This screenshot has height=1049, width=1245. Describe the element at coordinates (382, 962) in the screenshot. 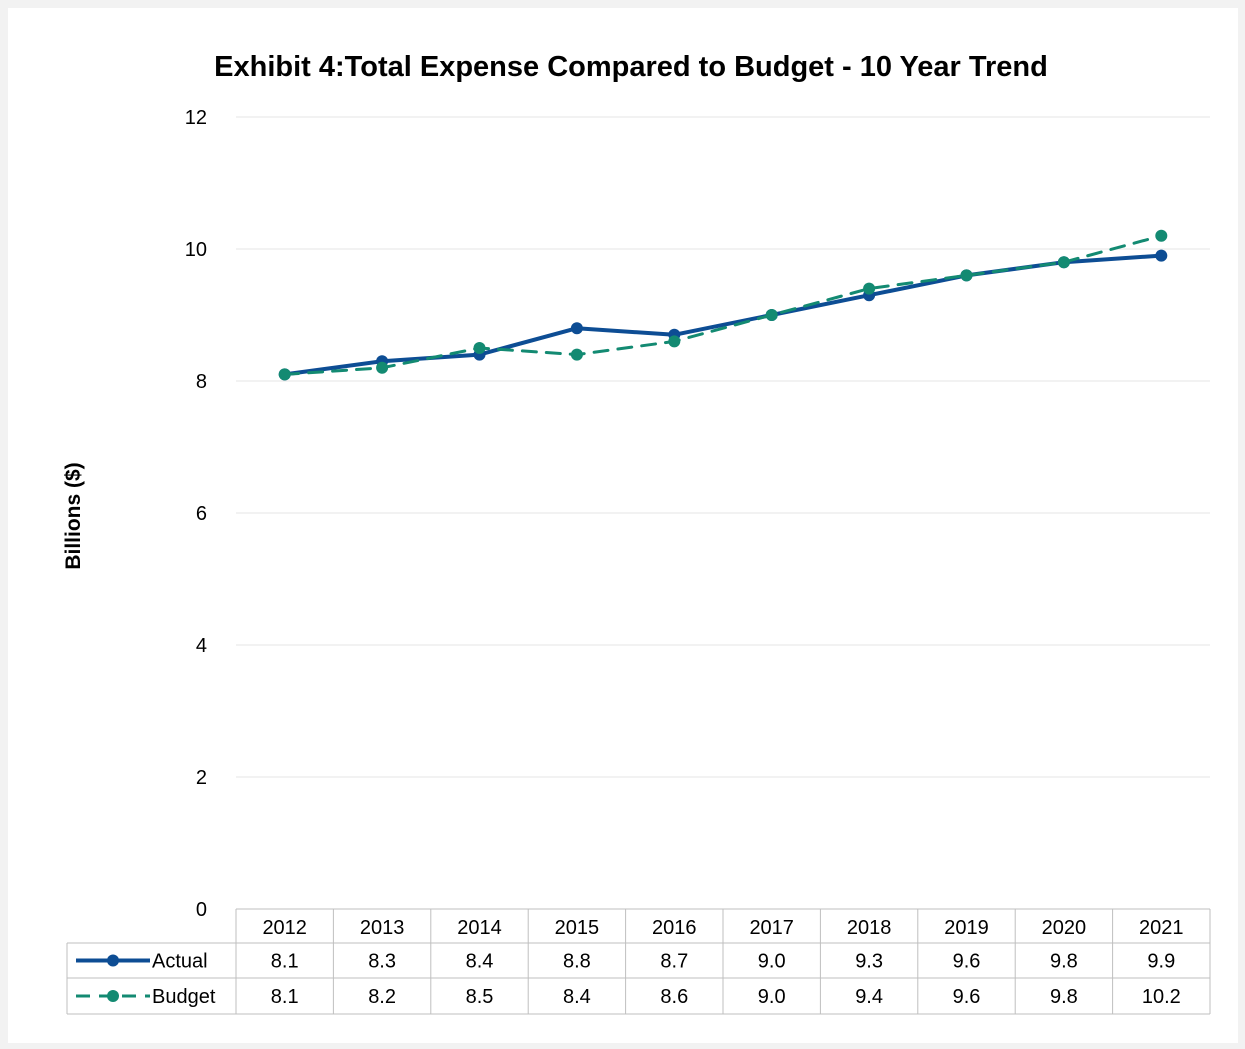

I see `data-label: 8.3` at that location.